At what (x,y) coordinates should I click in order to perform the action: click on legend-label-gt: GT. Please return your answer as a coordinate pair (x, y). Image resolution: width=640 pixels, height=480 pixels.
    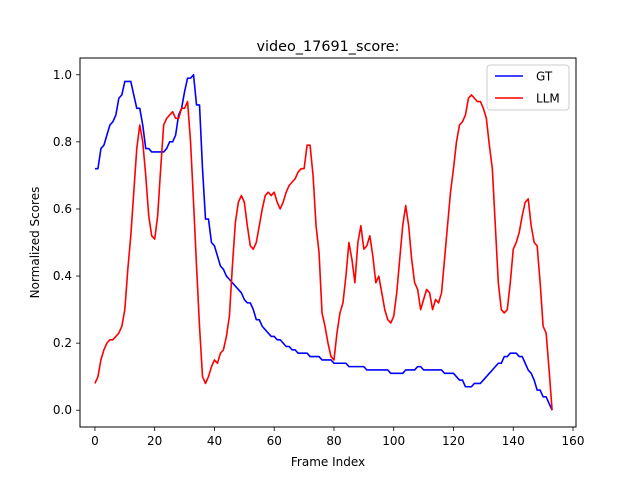
    Looking at the image, I should click on (544, 77).